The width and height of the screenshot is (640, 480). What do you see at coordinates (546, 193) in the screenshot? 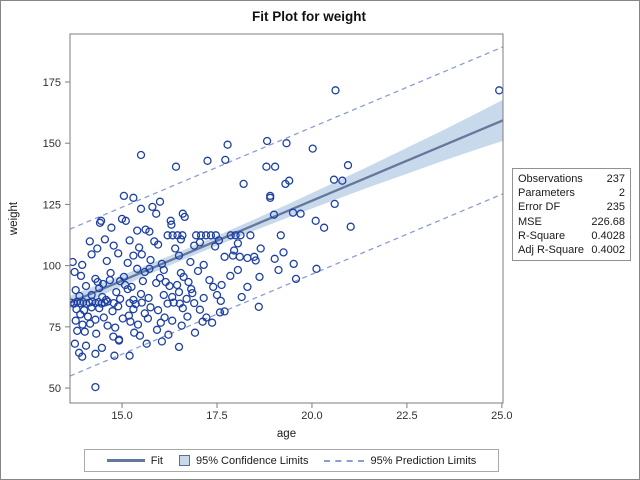
I see `stats-label: Parameters` at bounding box center [546, 193].